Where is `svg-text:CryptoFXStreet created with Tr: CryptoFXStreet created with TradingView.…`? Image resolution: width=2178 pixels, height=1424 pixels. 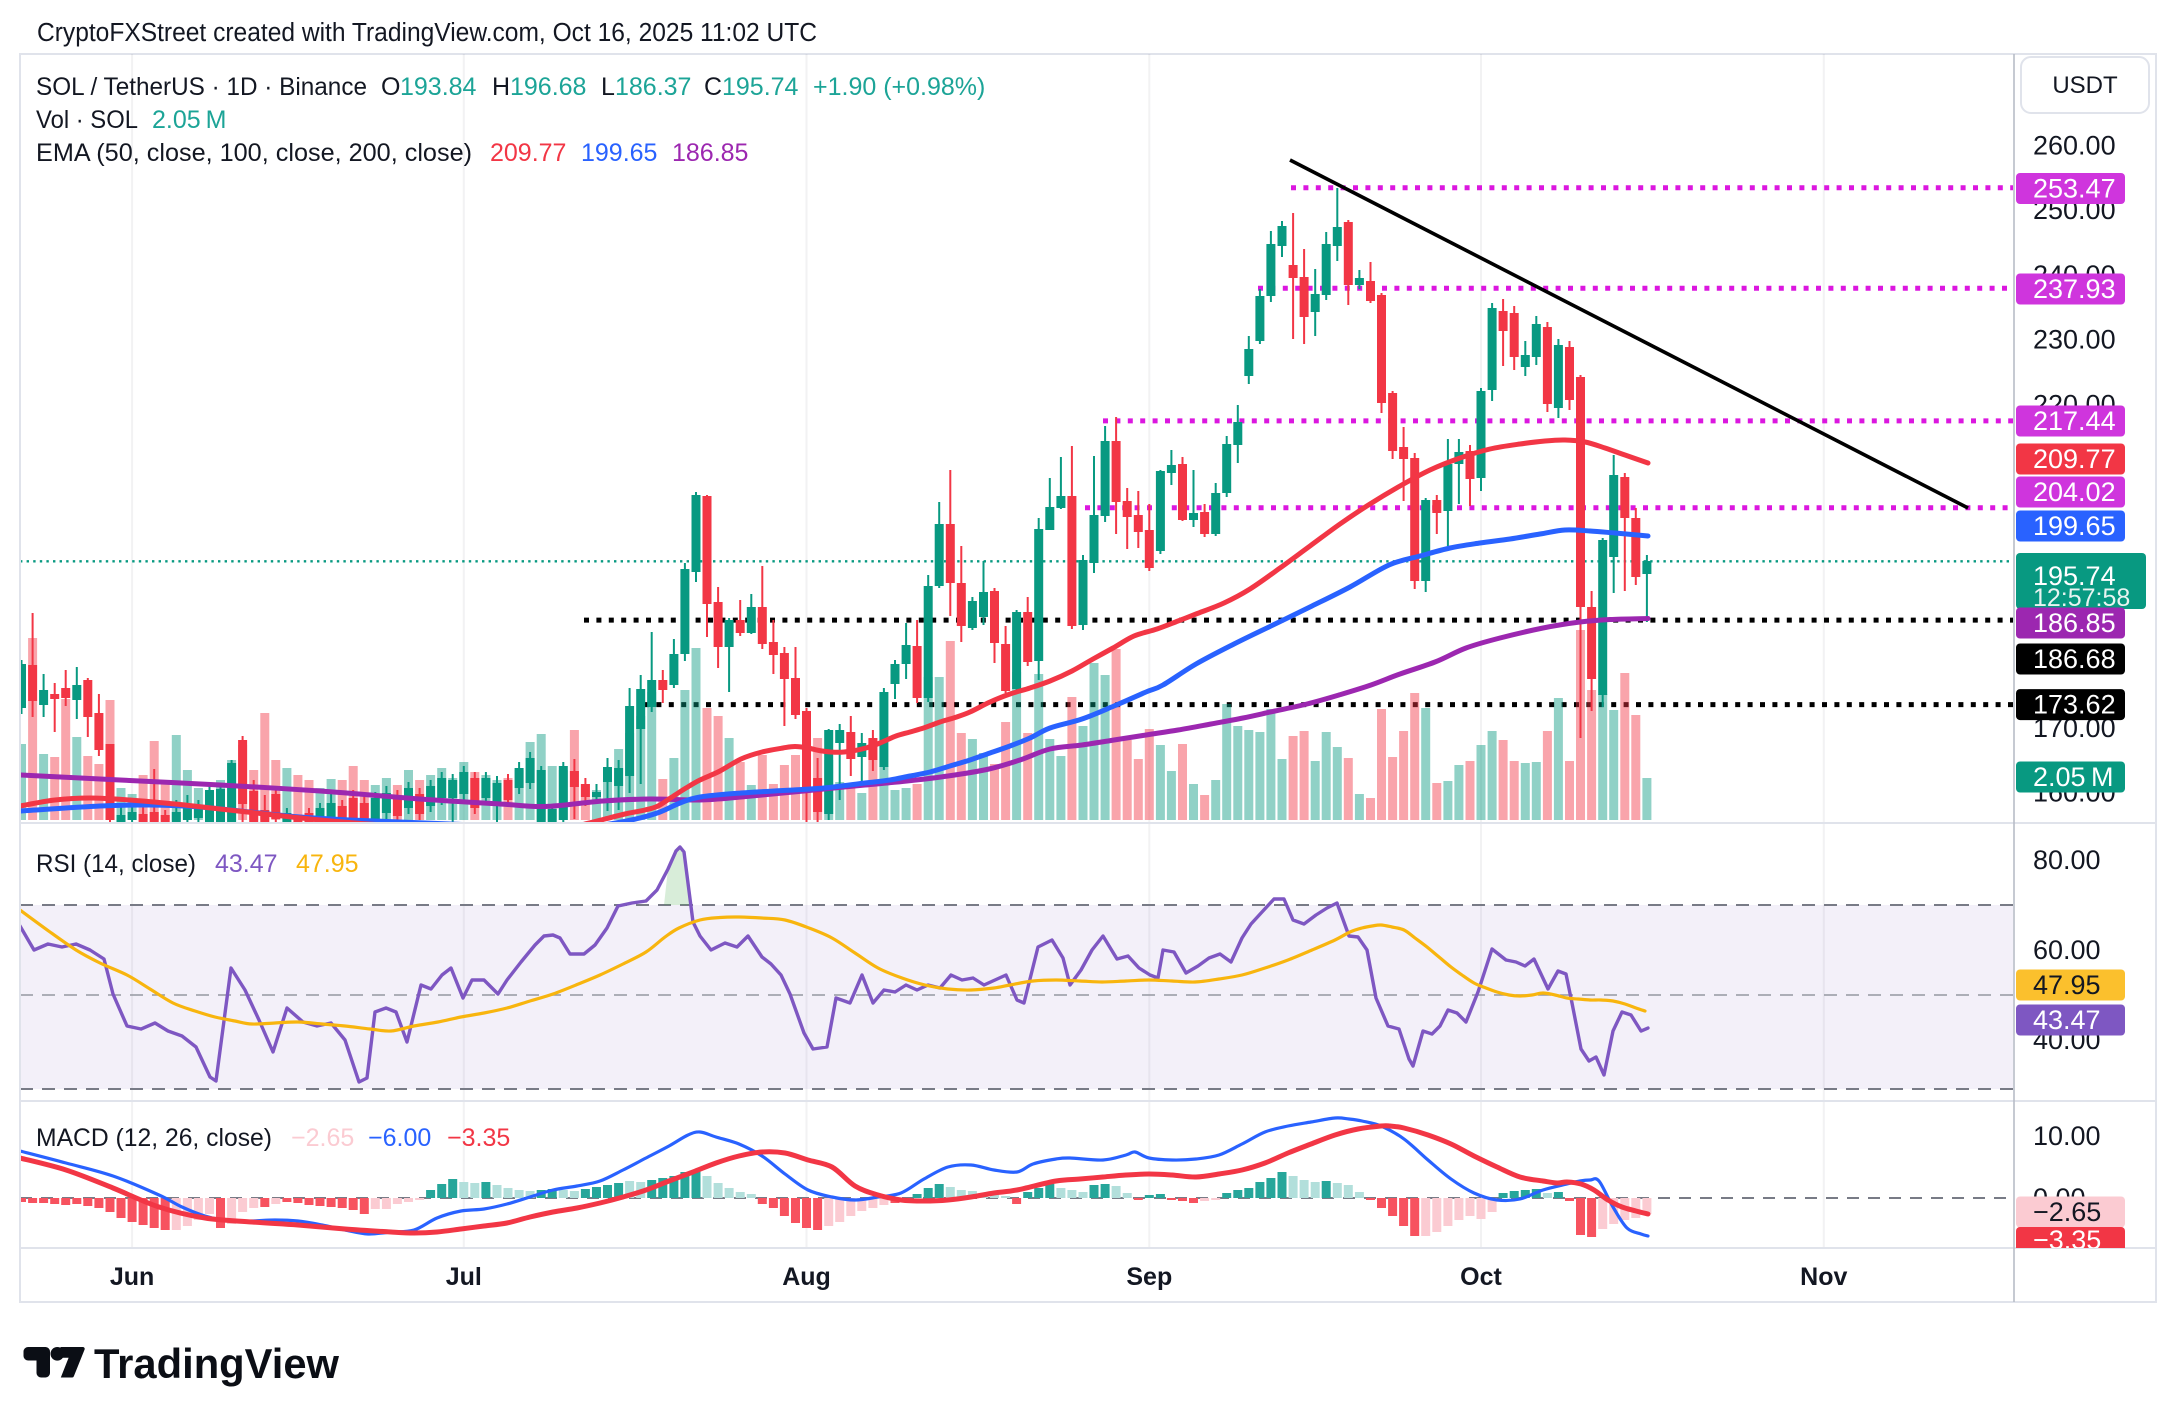 svg-text:CryptoFXStreet created with Tr: CryptoFXStreet created with TradingView.… is located at coordinates (427, 33).